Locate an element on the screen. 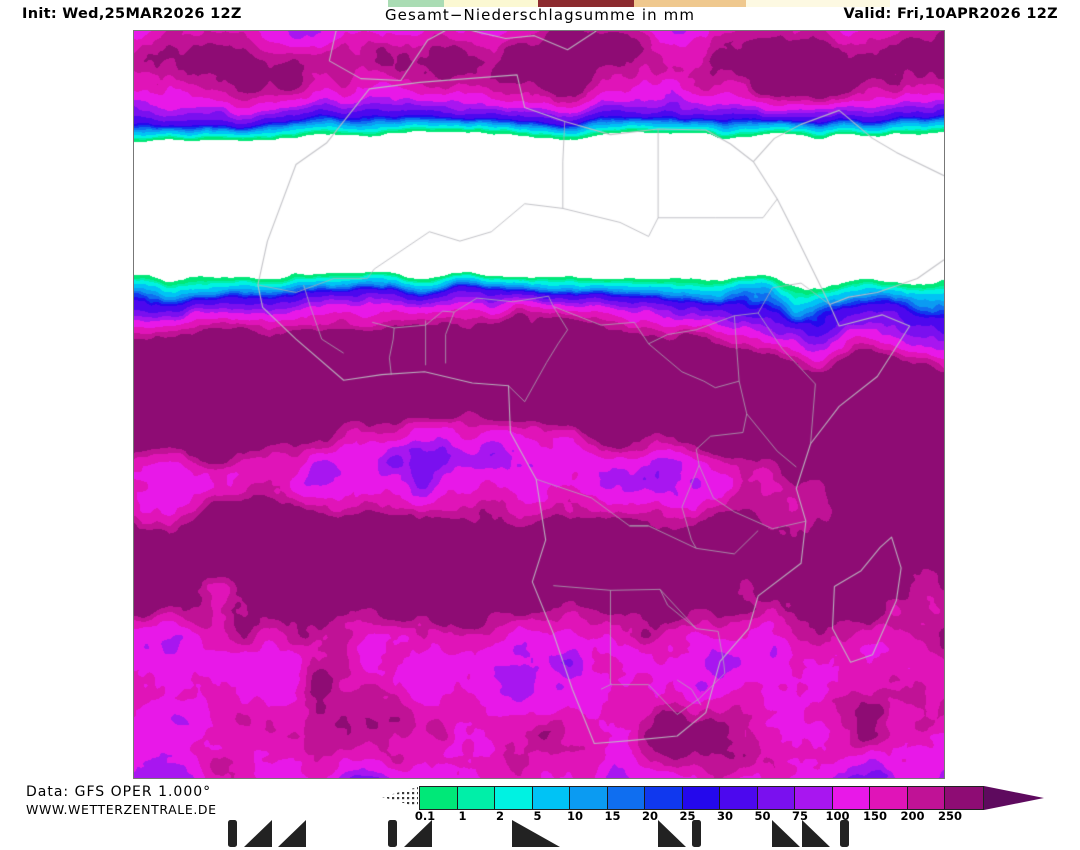 This screenshot has width=1080, height=850. play-button is located at coordinates (538, 833).